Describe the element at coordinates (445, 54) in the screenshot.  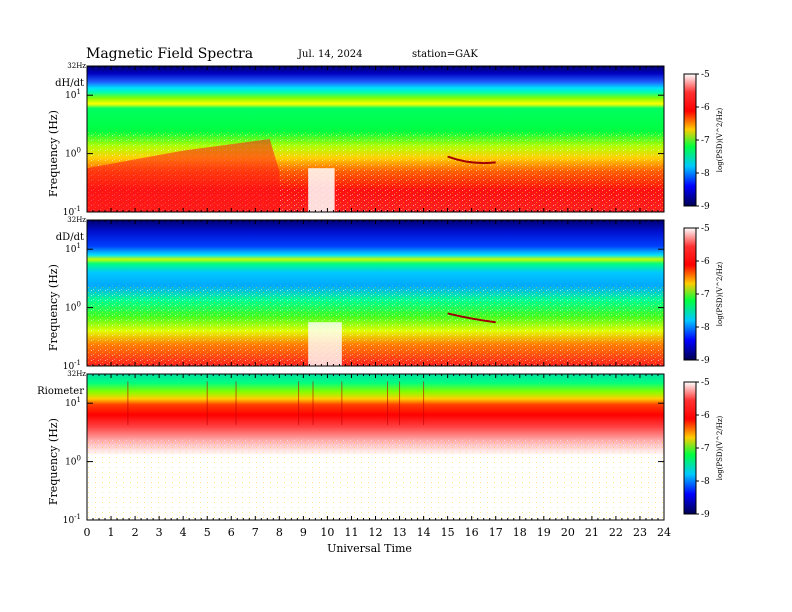
I see `station-label: station=GAK` at that location.